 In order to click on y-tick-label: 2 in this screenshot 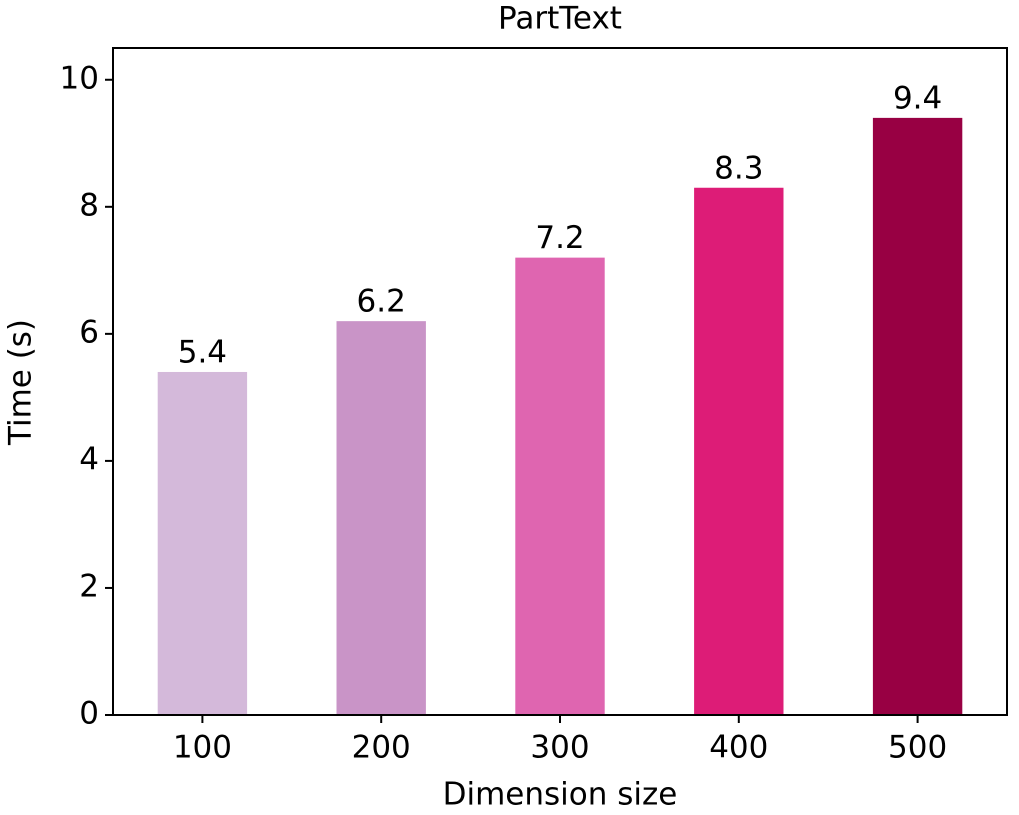, I will do `click(89, 586)`.